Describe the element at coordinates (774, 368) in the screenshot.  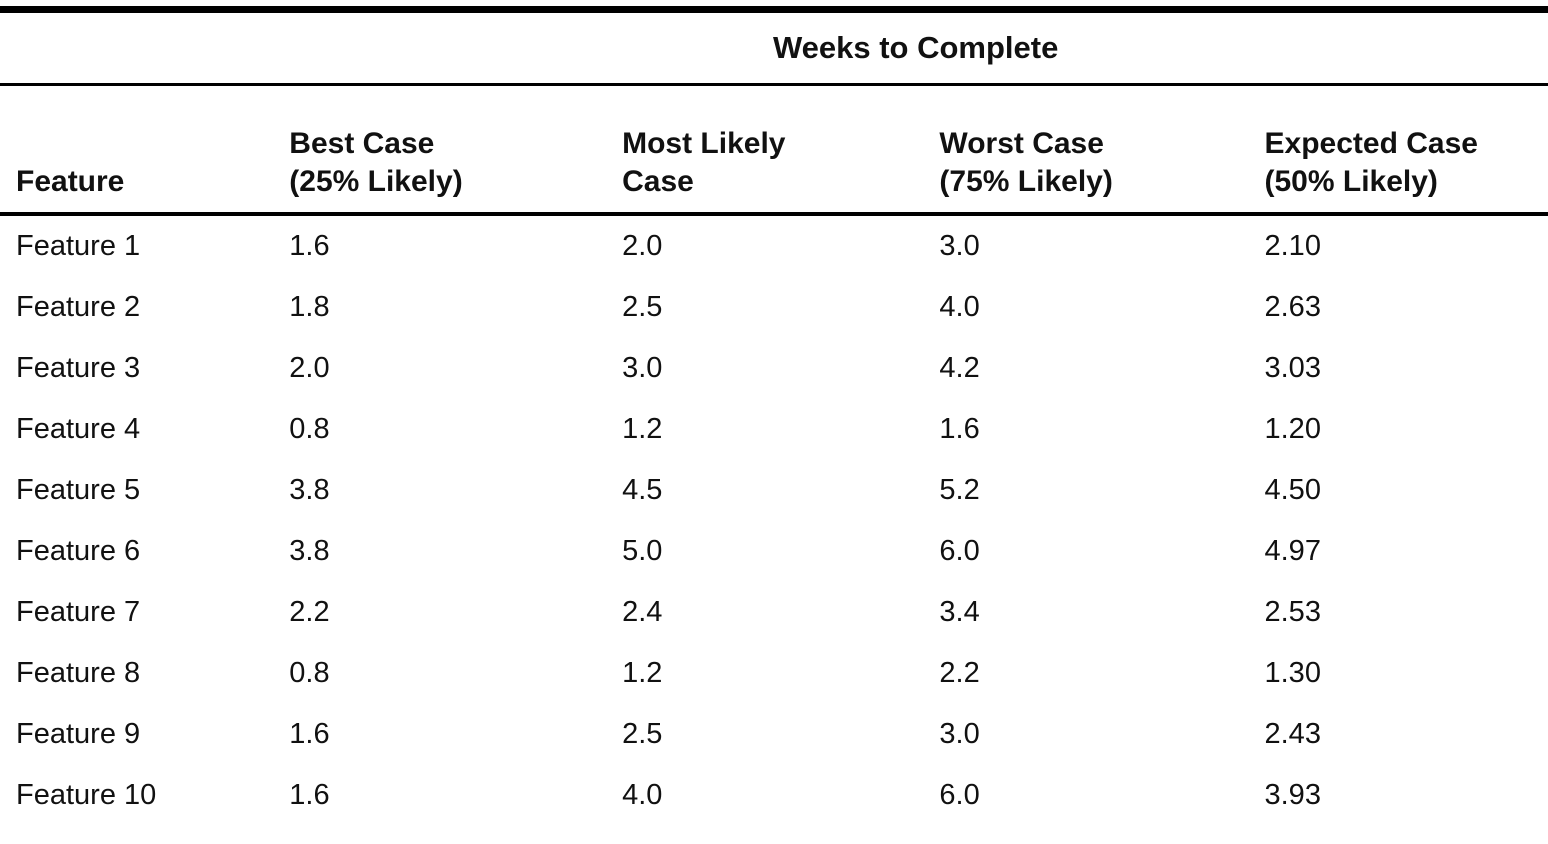
I see `table-row: Feature 3 2.0 3.0 4.2 3.03` at that location.